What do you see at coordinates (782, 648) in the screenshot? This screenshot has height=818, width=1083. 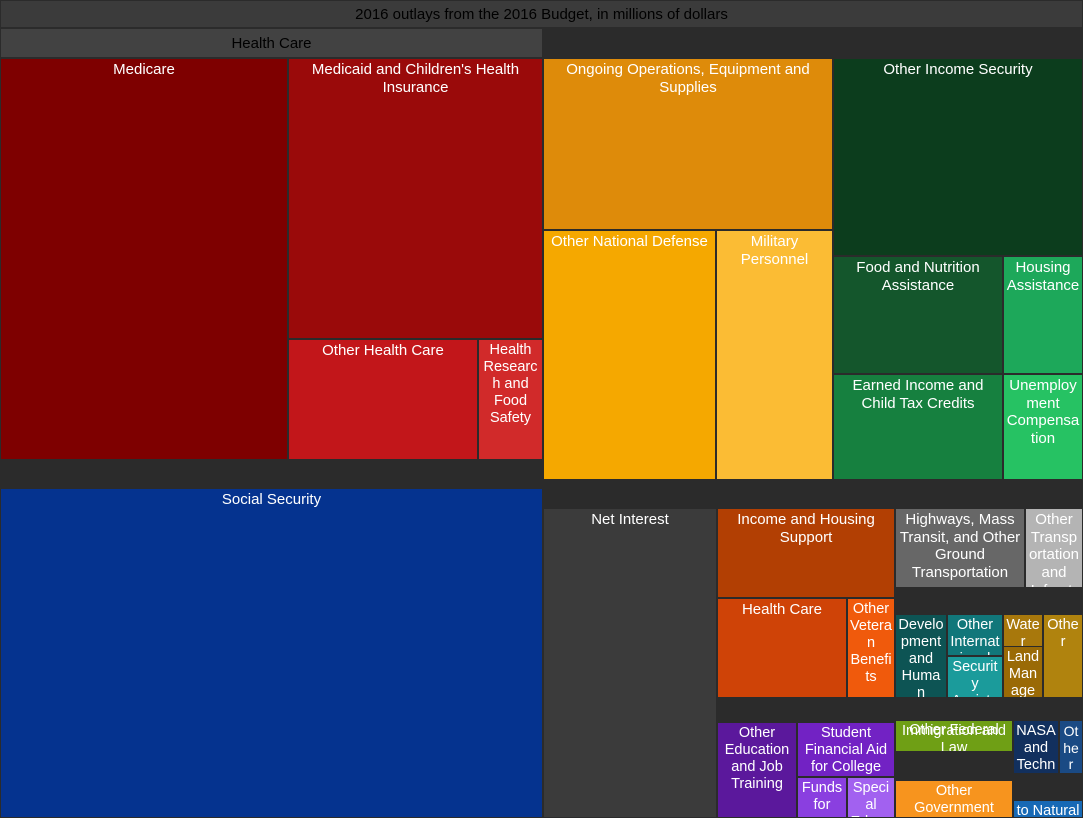 I see `cell-veteran-health-care: Health Care` at bounding box center [782, 648].